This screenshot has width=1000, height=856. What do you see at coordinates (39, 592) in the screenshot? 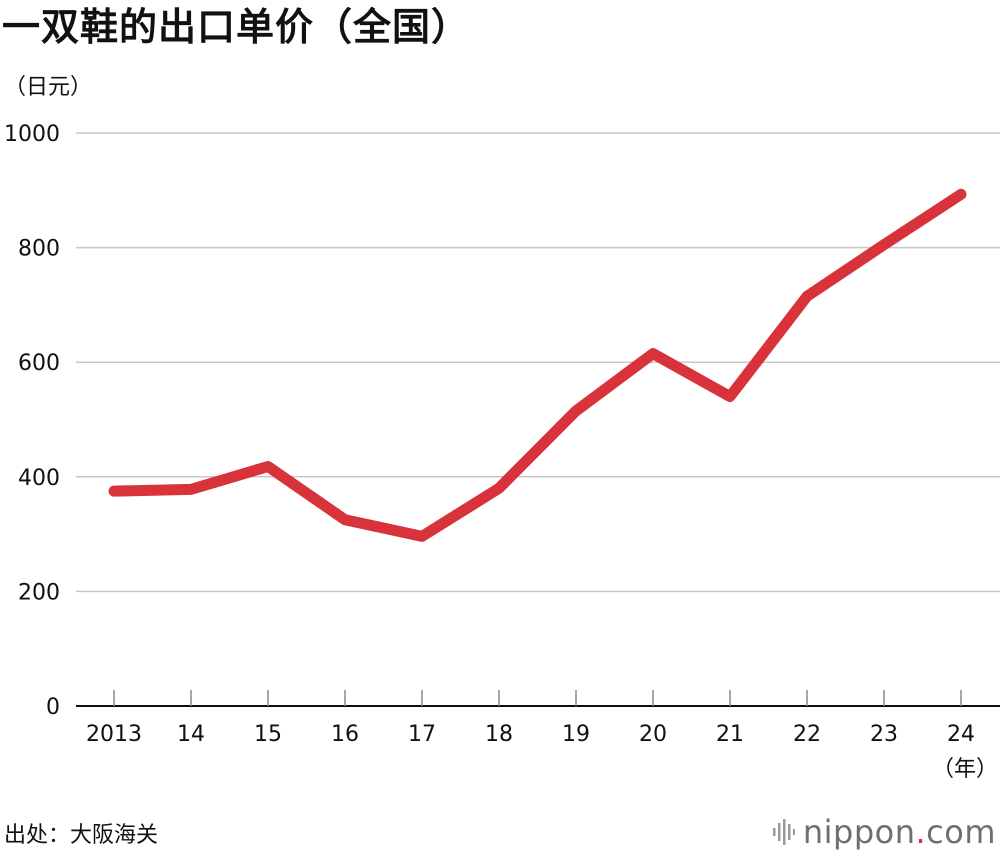
I see `y-tick-label: 200` at bounding box center [39, 592].